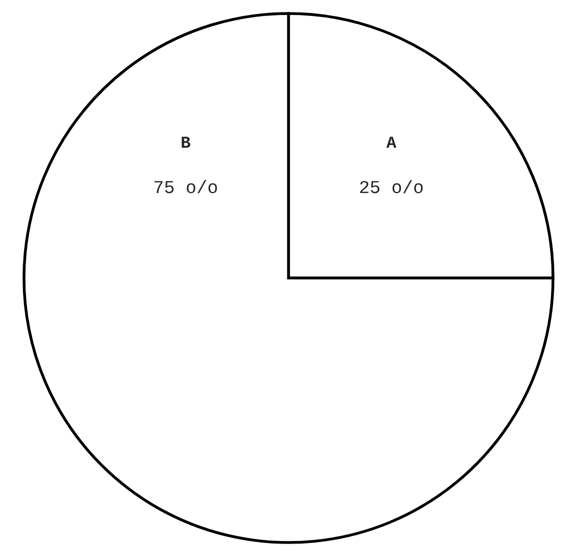 Image resolution: width=577 pixels, height=556 pixels. What do you see at coordinates (185, 187) in the screenshot?
I see `data-label: 75 o/o` at bounding box center [185, 187].